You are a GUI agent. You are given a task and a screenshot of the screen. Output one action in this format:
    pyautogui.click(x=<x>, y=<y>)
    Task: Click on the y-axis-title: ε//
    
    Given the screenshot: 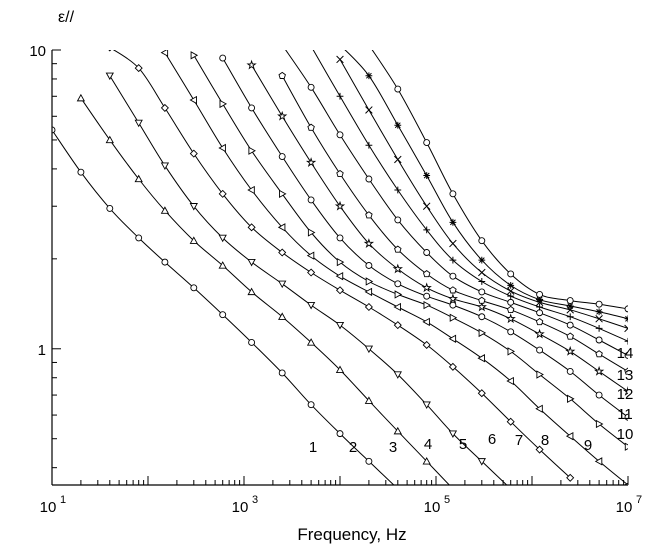 What is the action you would take?
    pyautogui.click(x=66, y=17)
    